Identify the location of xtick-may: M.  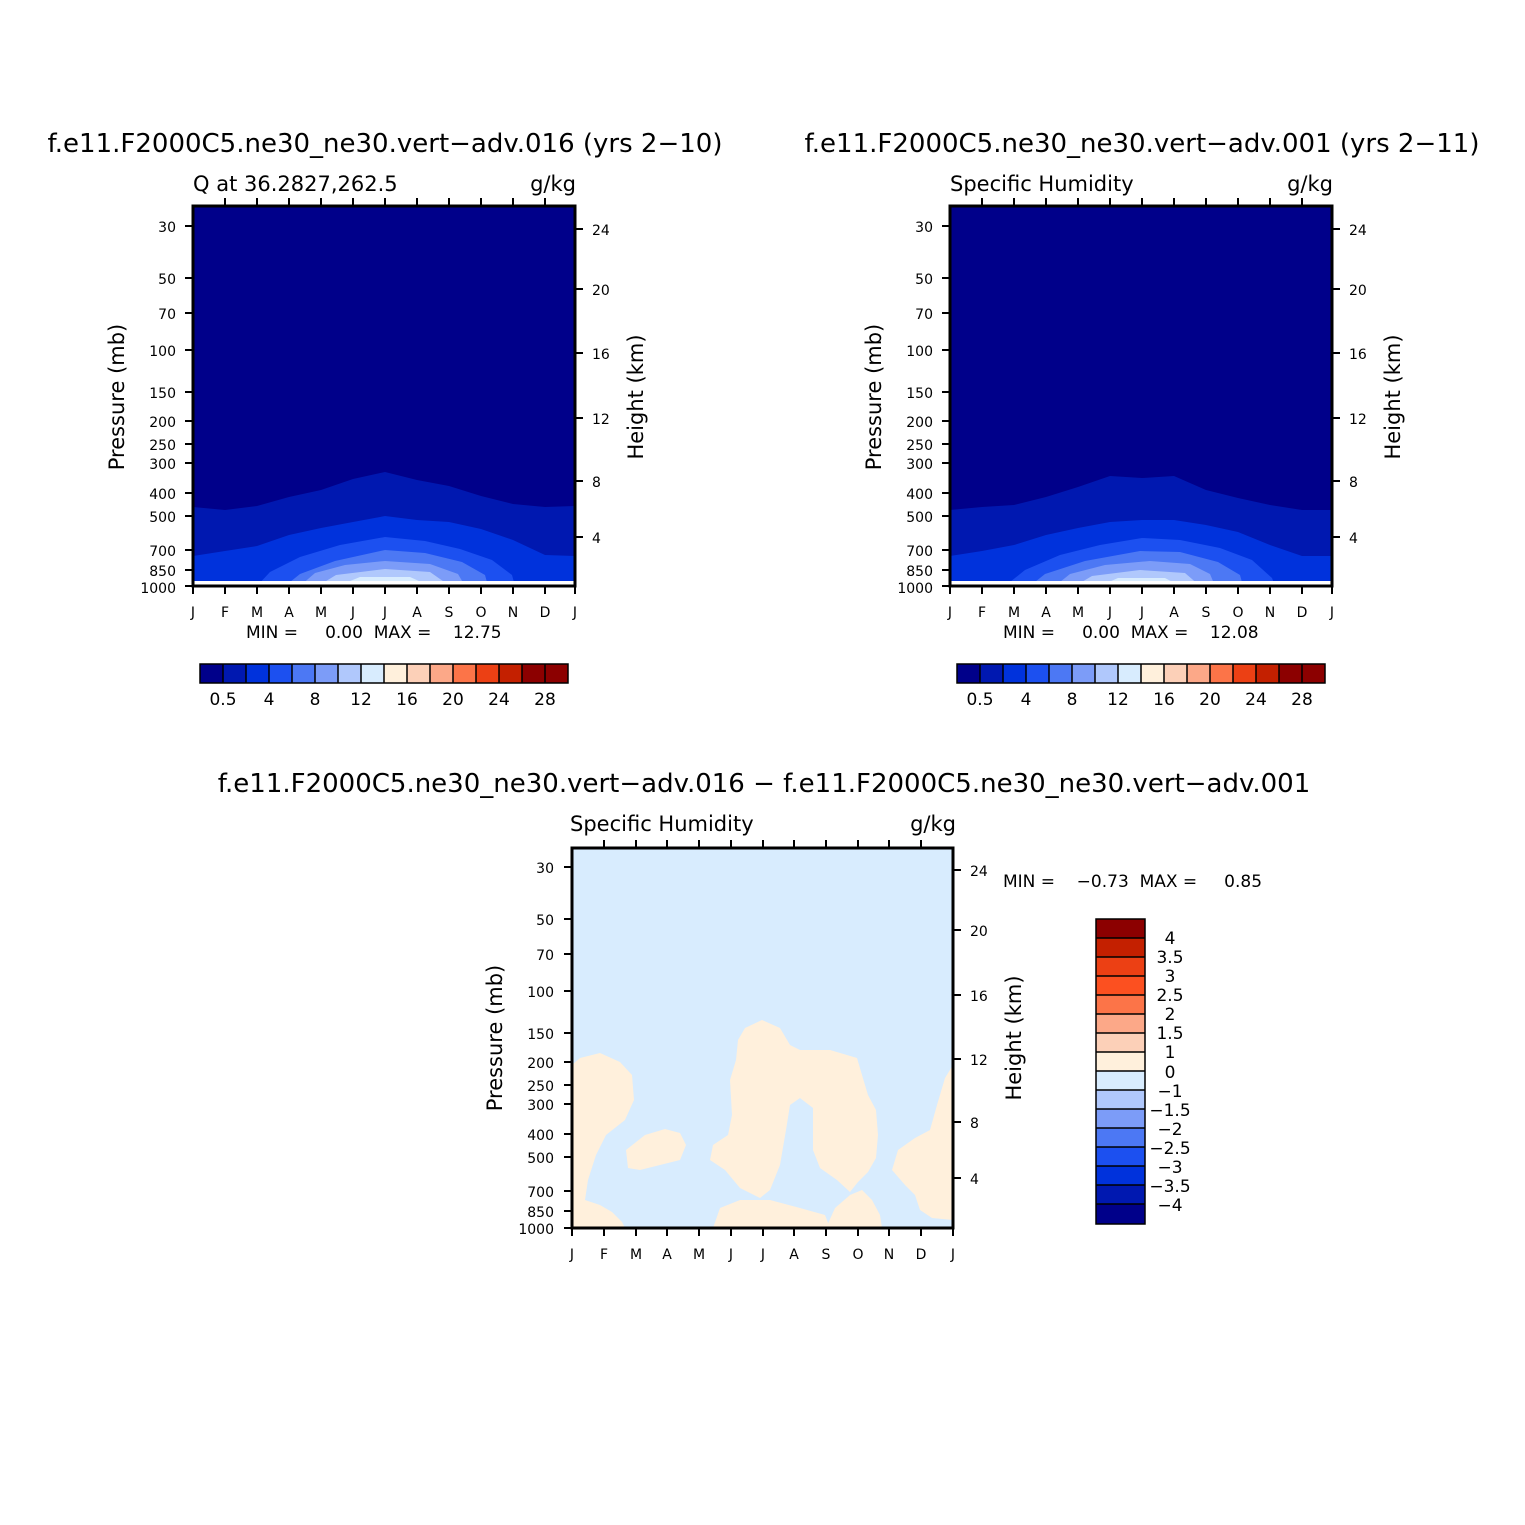
(699, 1255).